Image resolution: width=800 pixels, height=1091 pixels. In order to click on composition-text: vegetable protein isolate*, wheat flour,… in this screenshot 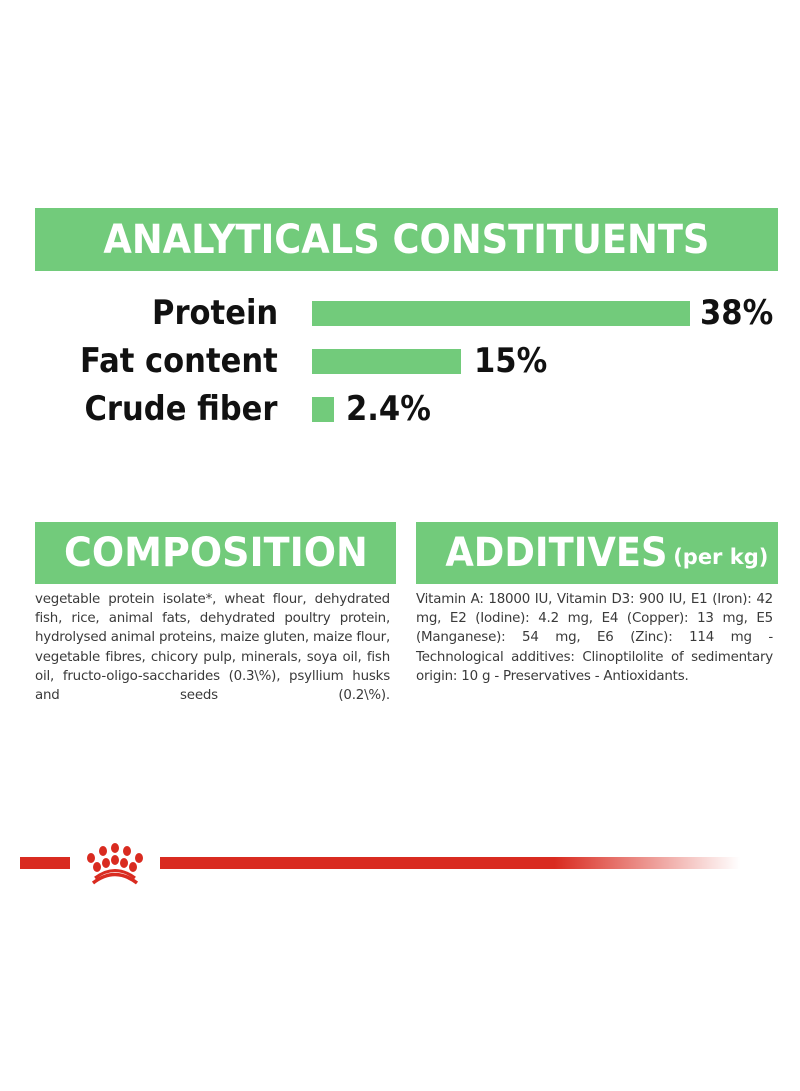, I will do `click(212, 648)`.